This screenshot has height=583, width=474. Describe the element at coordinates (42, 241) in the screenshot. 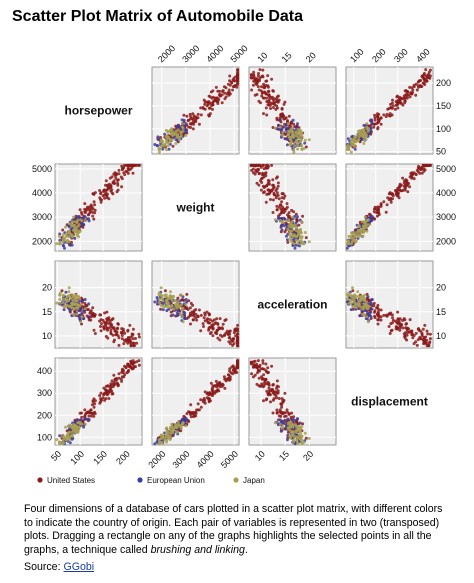

I see `tick-label-weight: 2000` at that location.